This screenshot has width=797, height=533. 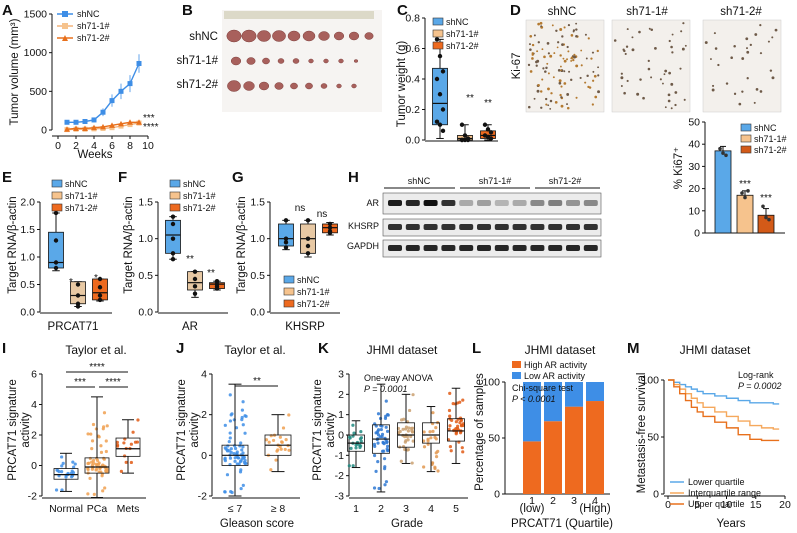 I want to click on c-group-3-point, so click(x=488, y=129).